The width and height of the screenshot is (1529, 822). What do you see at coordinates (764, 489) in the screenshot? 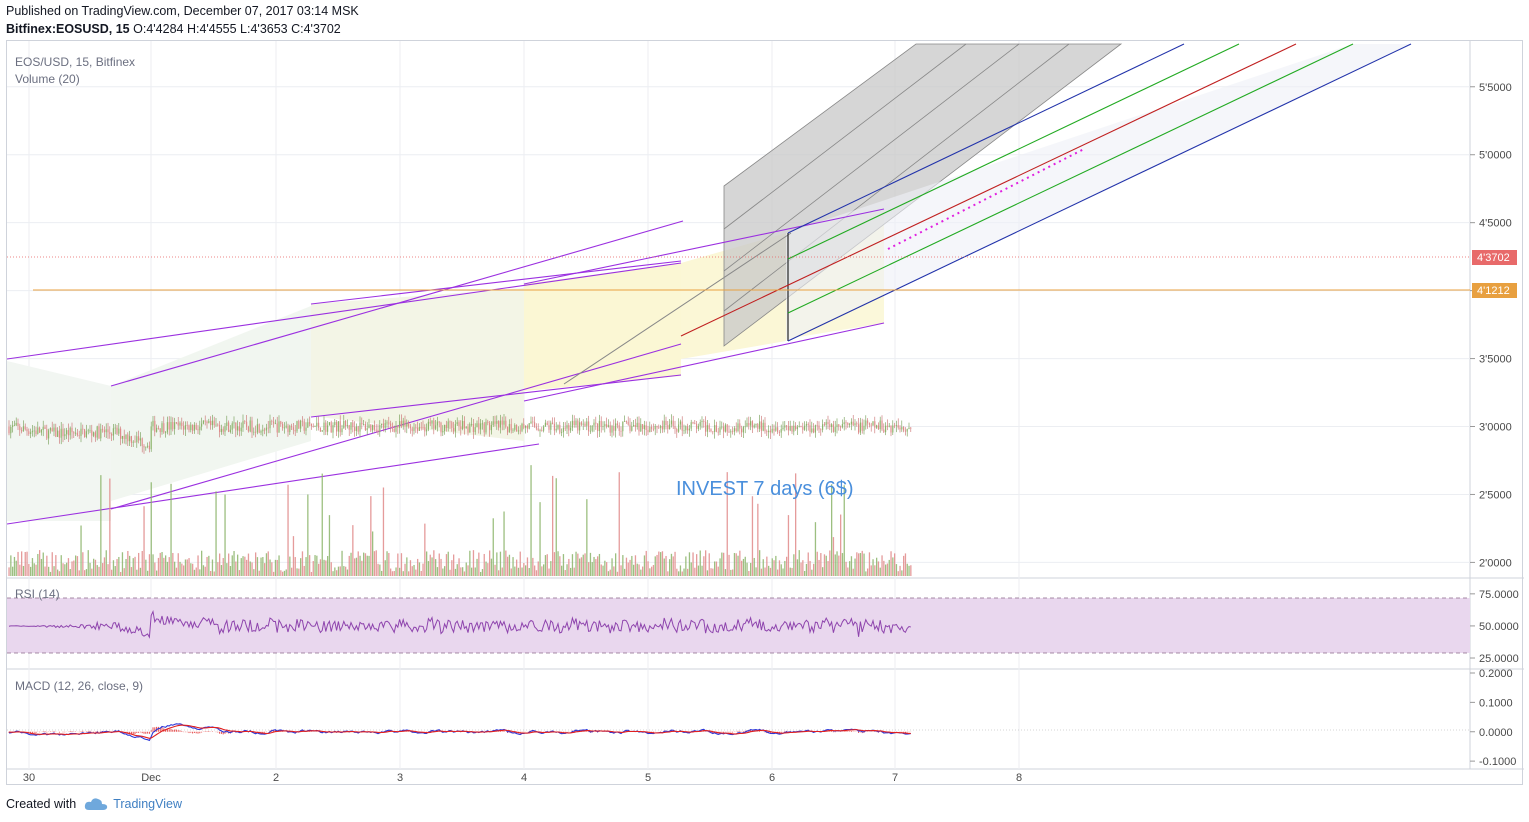
I see `annotation-text: INVEST 7 days (6$)` at bounding box center [764, 489].